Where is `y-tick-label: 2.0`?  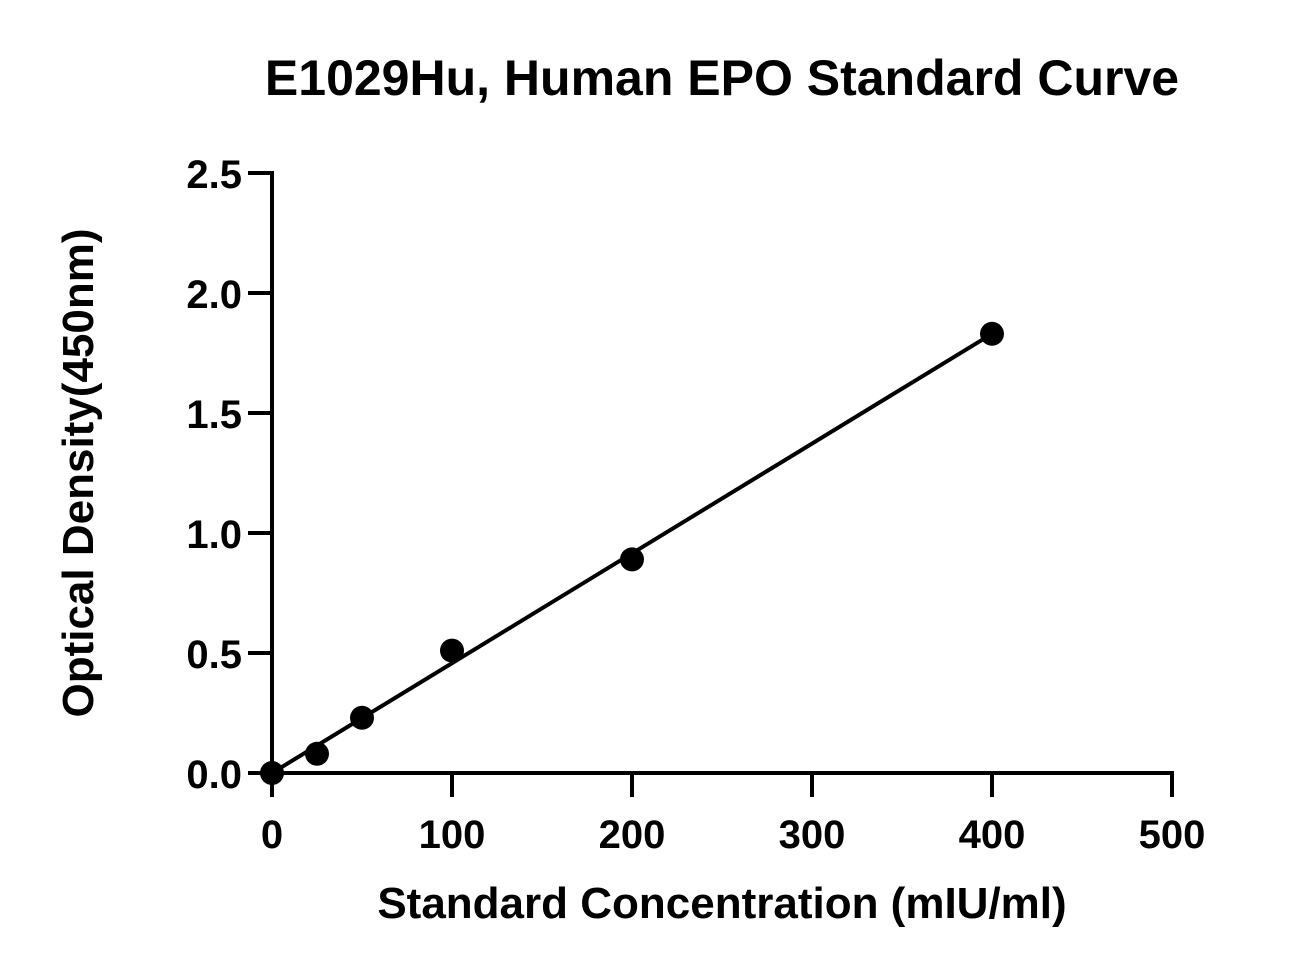 y-tick-label: 2.0 is located at coordinates (214, 295).